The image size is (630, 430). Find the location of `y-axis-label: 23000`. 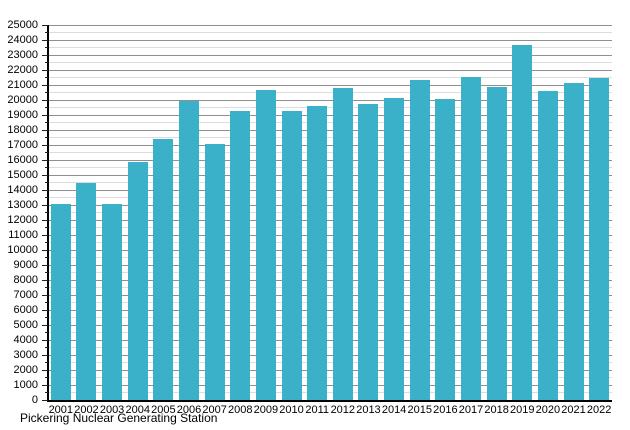

y-axis-label: 23000 is located at coordinates (22, 54).